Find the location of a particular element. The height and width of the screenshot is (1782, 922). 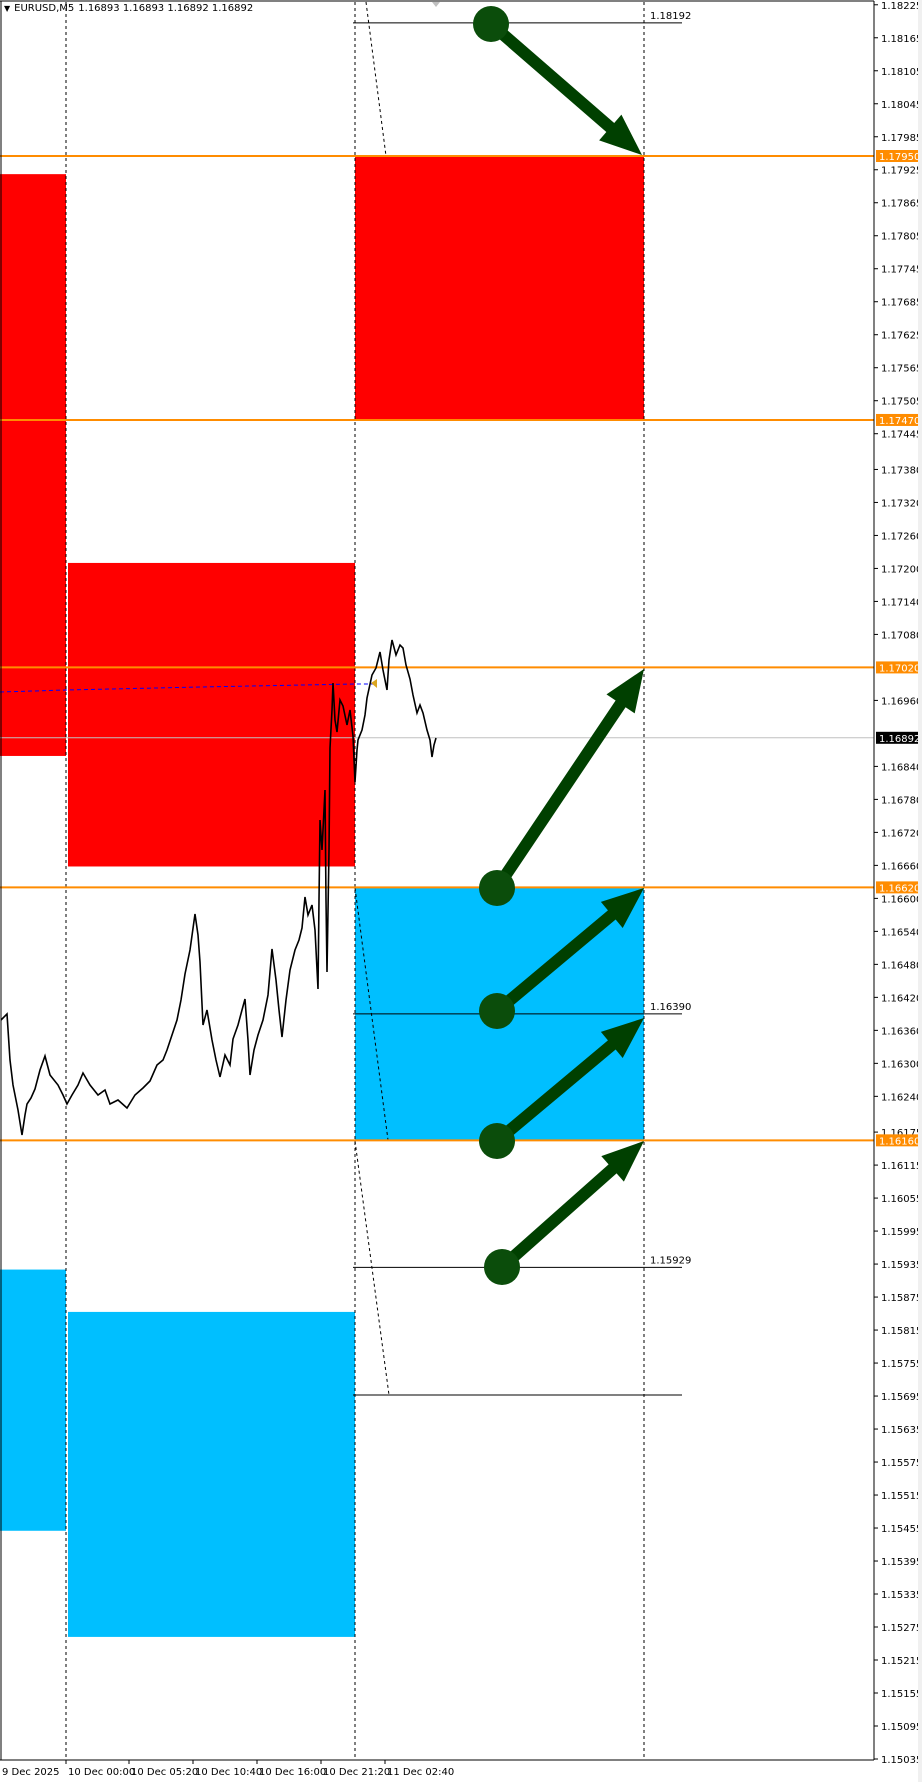

price-tick-label: 1.17685 is located at coordinates (901, 303).